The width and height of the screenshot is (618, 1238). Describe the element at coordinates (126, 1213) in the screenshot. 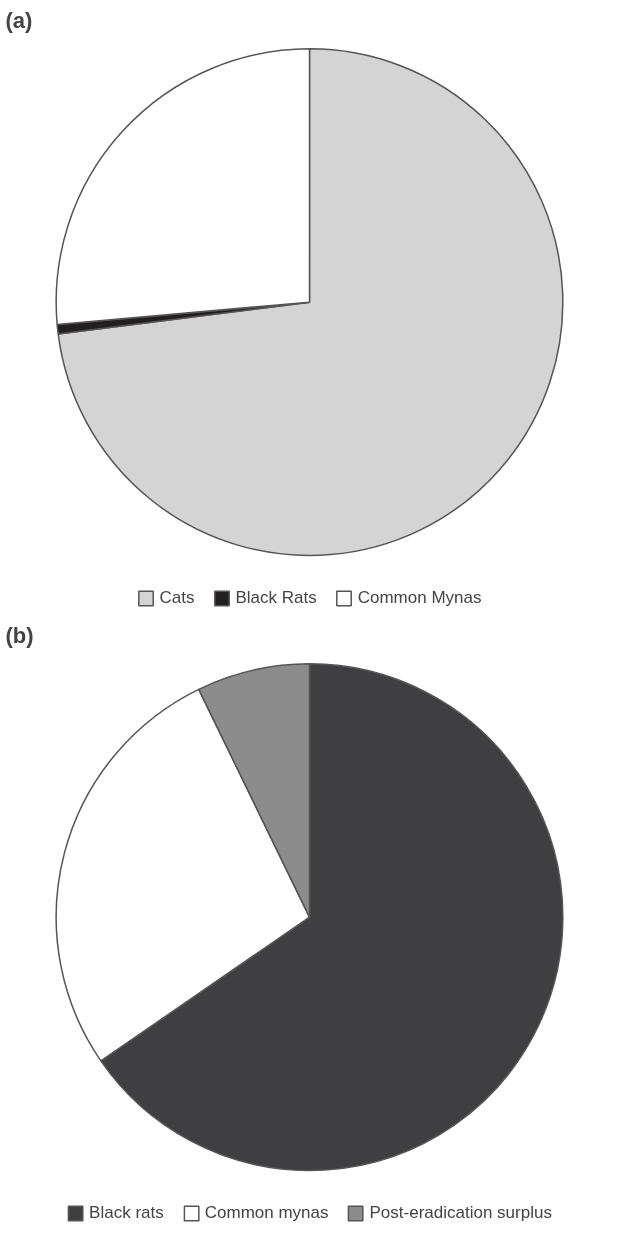

I see `legend-label: Black rats` at that location.